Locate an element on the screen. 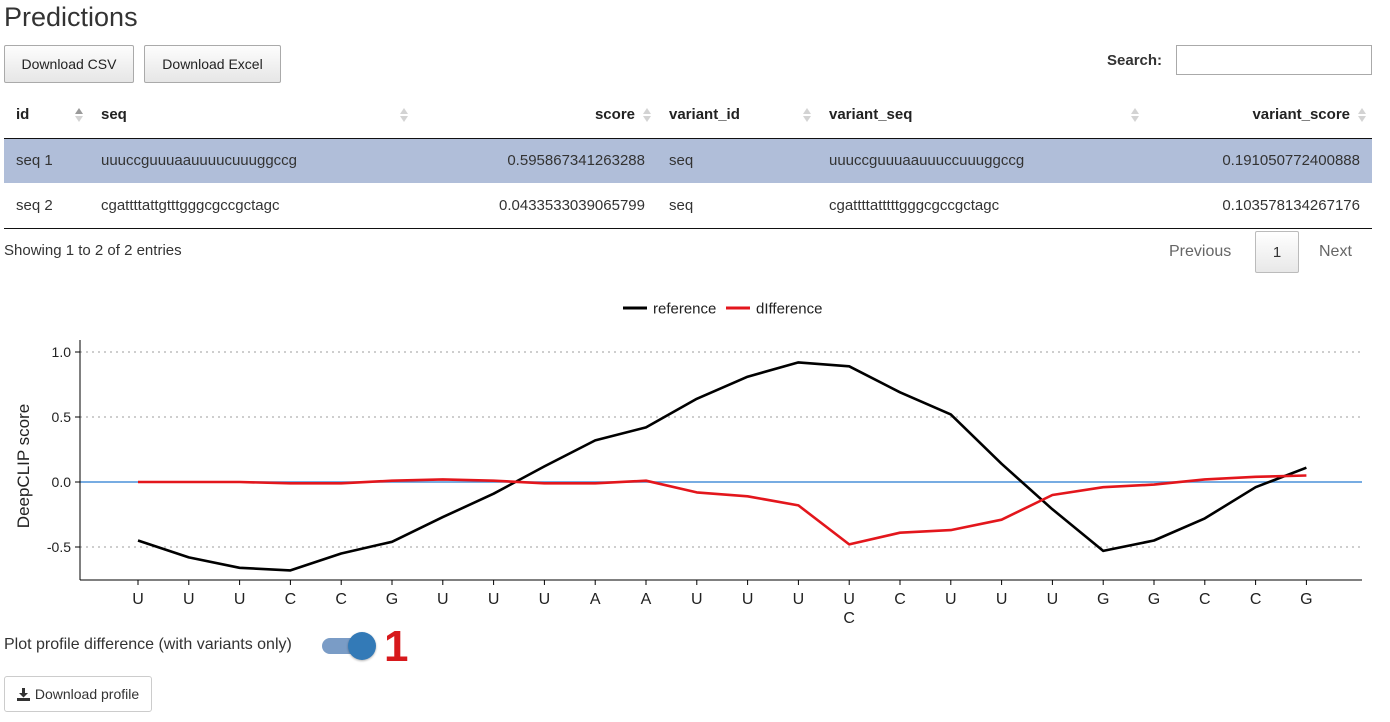  column-header-variant-seq: variant_seq is located at coordinates (981, 115).